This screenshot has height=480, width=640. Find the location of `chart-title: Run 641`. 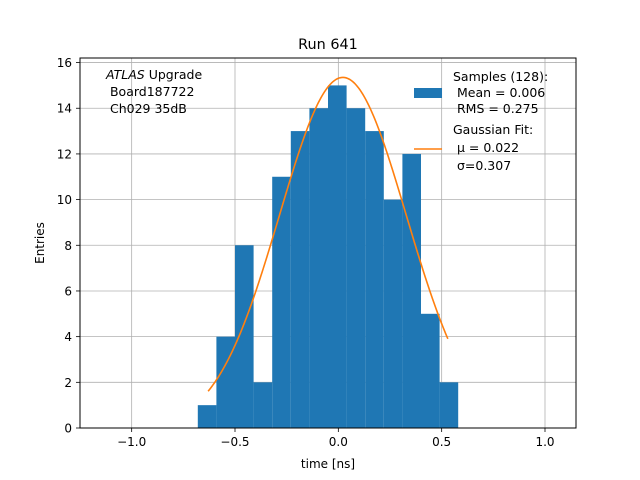

chart-title: Run 641 is located at coordinates (328, 45).